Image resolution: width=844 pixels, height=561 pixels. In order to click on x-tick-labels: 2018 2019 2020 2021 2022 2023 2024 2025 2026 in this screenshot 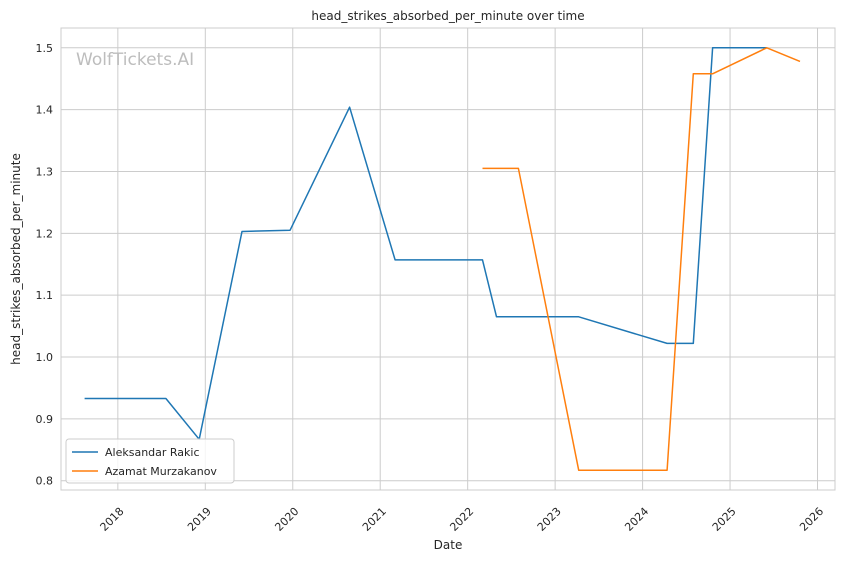, I will do `click(462, 519)`.